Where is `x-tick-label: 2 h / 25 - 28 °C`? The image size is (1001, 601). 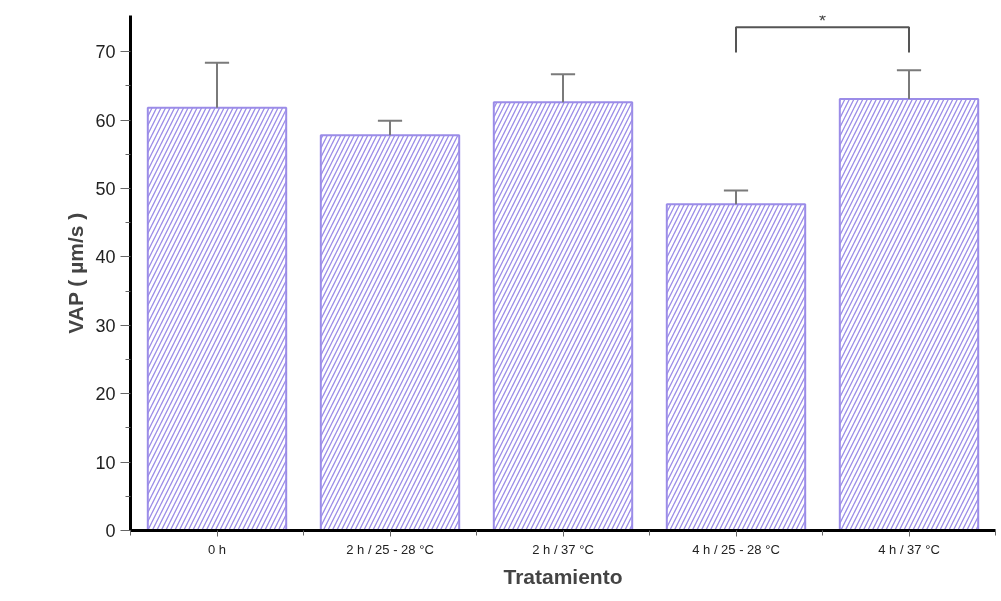 x-tick-label: 2 h / 25 - 28 °C is located at coordinates (390, 549).